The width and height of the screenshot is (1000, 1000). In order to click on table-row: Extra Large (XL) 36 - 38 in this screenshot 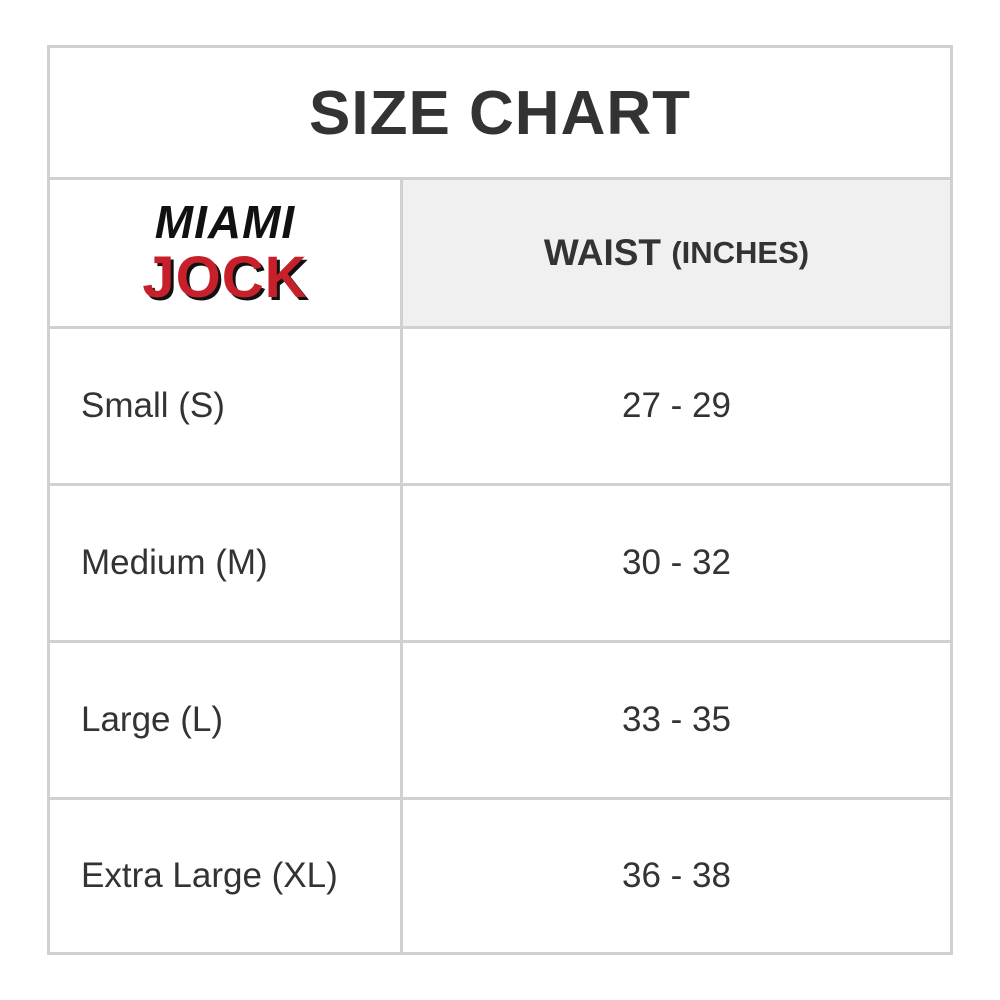, I will do `click(500, 874)`.